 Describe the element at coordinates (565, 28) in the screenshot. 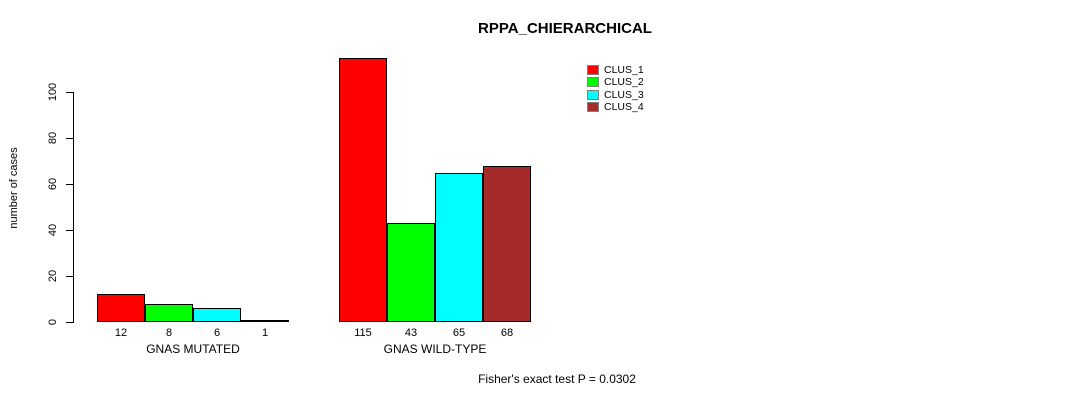

I see `chart-title: RPPA_CHIERARCHICAL` at that location.